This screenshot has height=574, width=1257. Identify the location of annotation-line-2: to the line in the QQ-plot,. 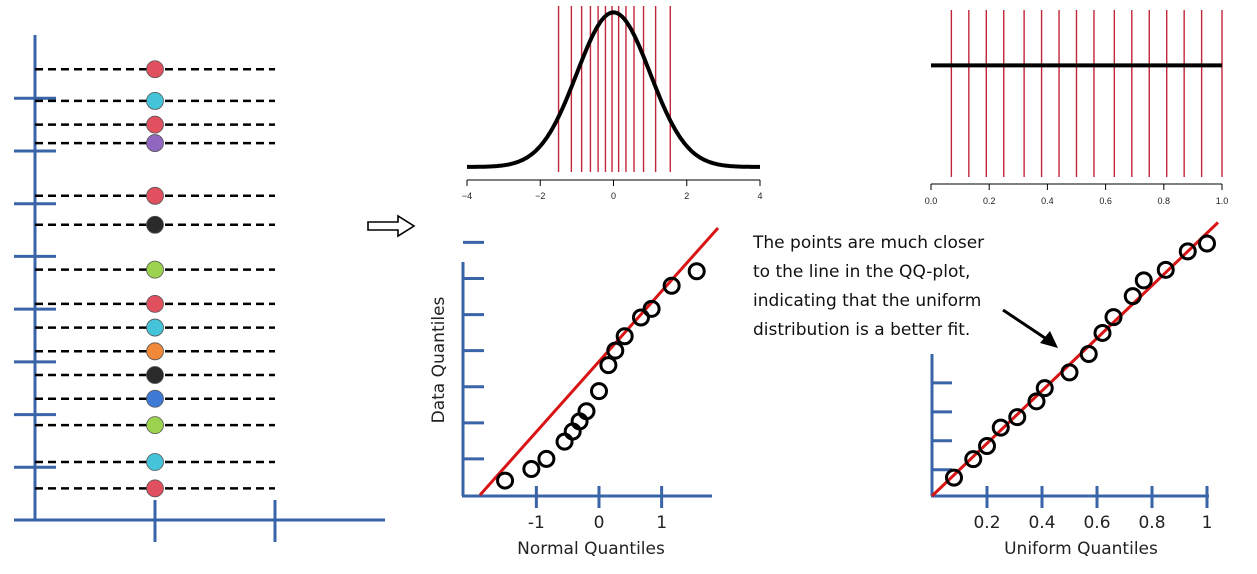
(861, 272).